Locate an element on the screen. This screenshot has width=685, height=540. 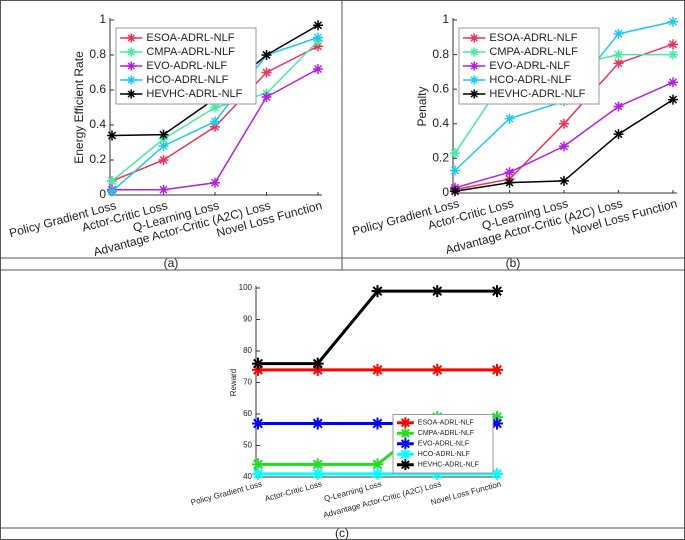
y-tick-label: 70 is located at coordinates (247, 382).